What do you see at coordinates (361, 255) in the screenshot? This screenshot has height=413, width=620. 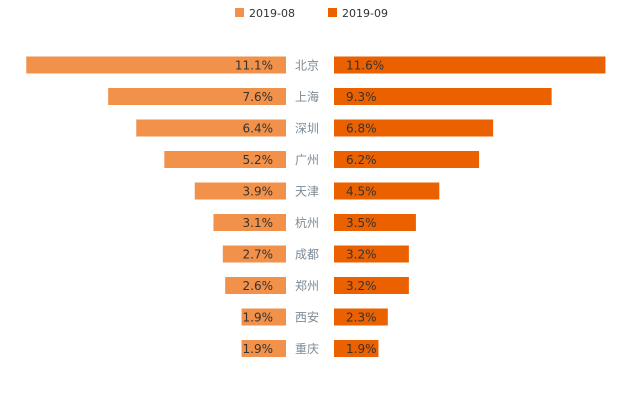 I see `value-label-2019-09-6: 3.2%` at bounding box center [361, 255].